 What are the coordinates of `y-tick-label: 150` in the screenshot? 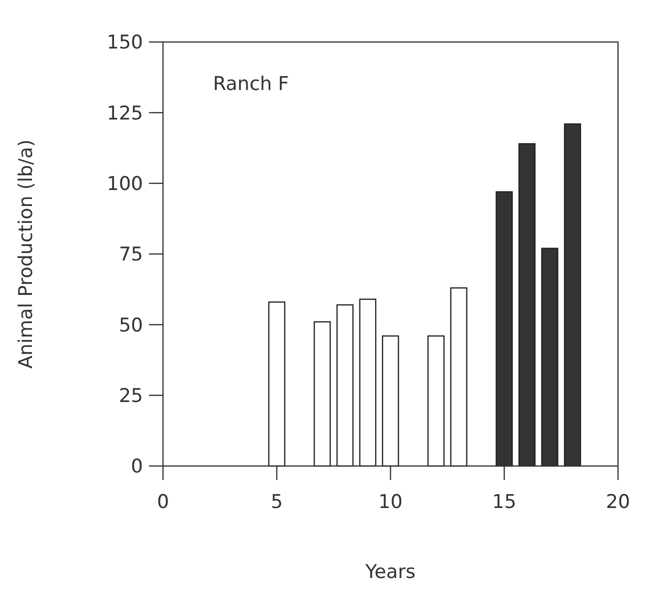 It's located at (124, 43).